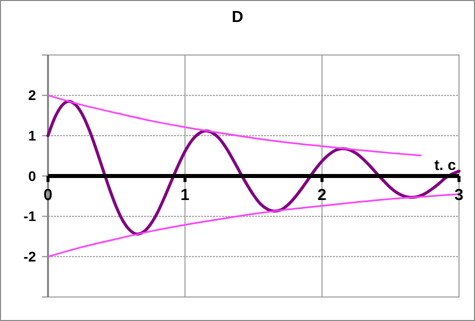 This screenshot has height=321, width=475. Describe the element at coordinates (48, 195) in the screenshot. I see `x-tick-label: 0` at that location.